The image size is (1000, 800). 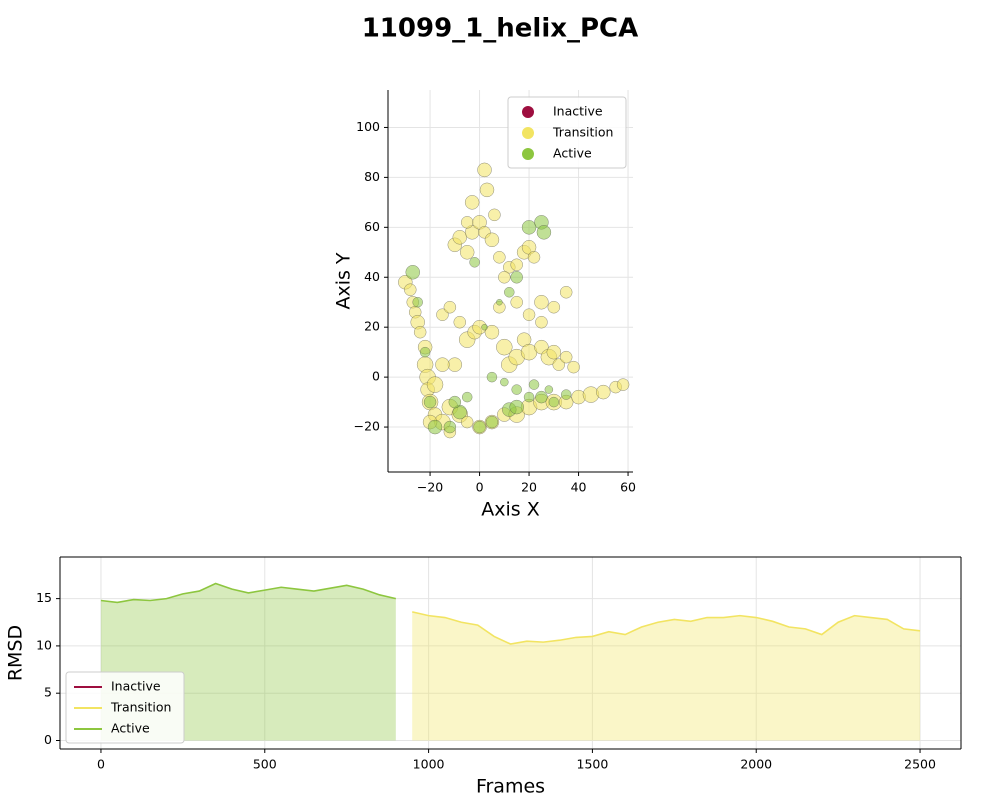 What do you see at coordinates (48, 692) in the screenshot?
I see `y-tick-label: 5` at bounding box center [48, 692].